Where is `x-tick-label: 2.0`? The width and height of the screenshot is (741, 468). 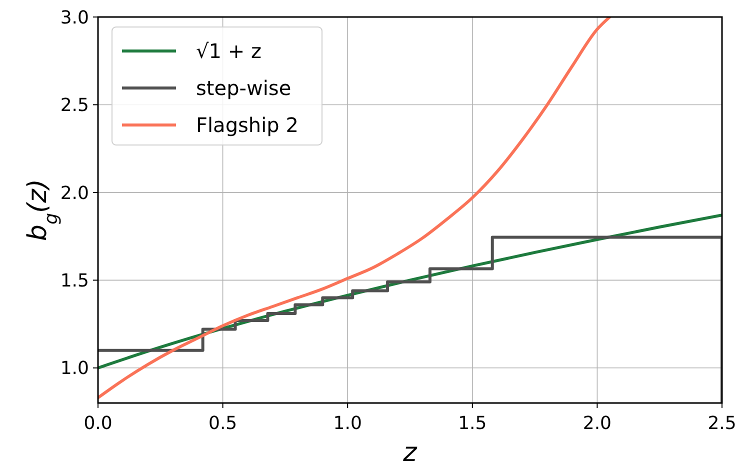 x-tick-label: 2.0 is located at coordinates (597, 423).